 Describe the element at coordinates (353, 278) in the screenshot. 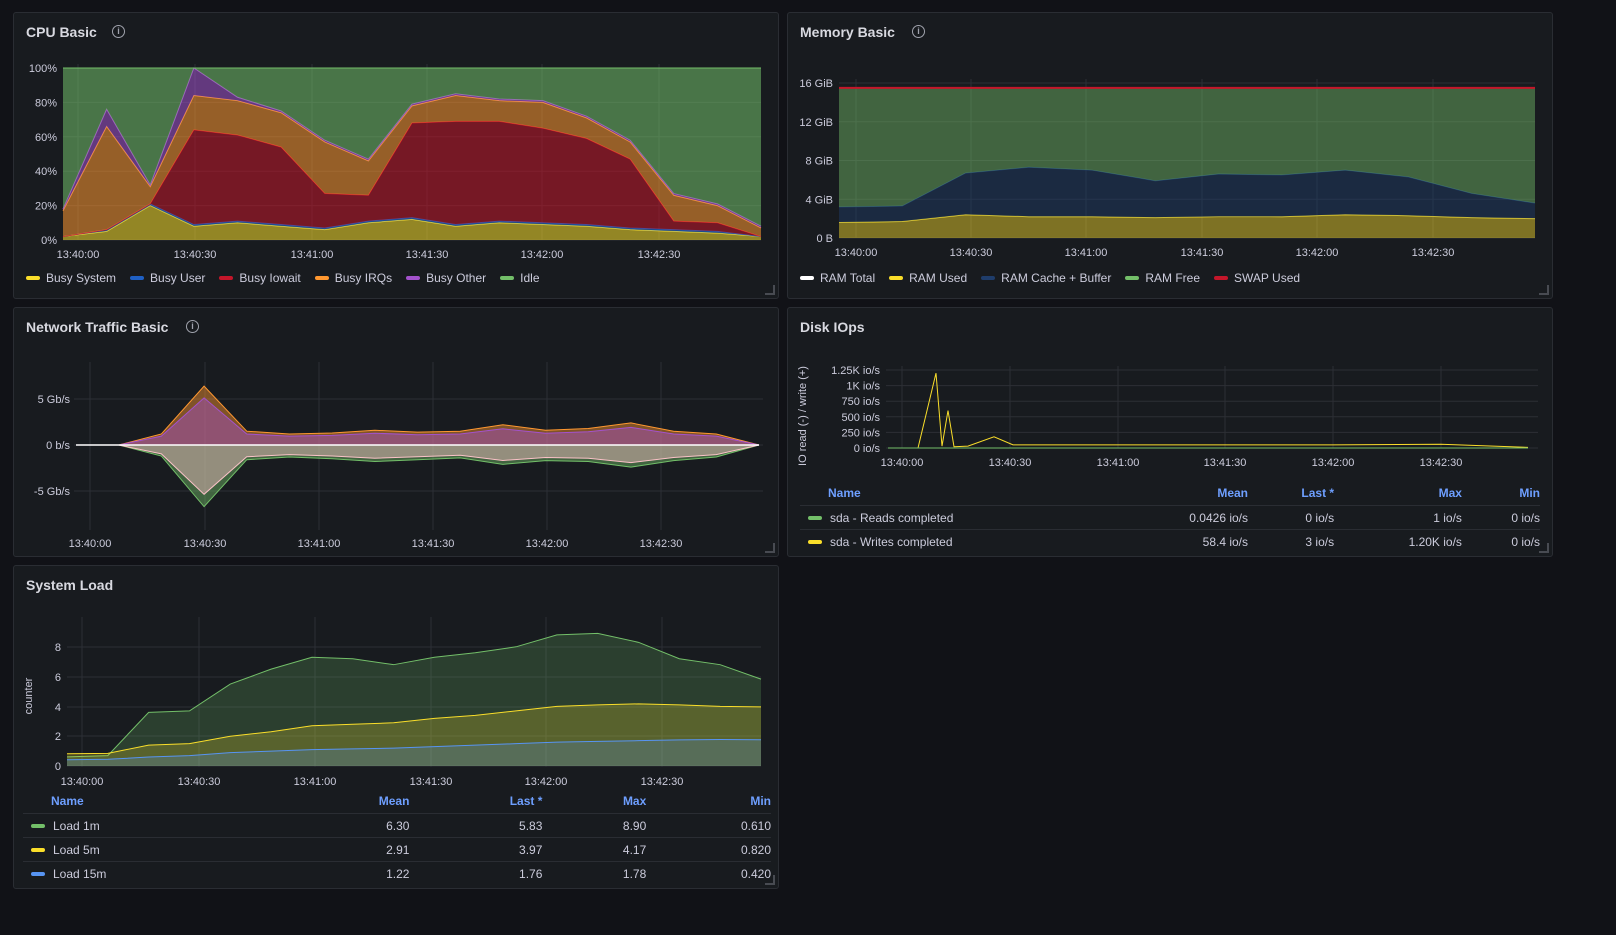

I see `legend-item: Busy IRQs` at that location.